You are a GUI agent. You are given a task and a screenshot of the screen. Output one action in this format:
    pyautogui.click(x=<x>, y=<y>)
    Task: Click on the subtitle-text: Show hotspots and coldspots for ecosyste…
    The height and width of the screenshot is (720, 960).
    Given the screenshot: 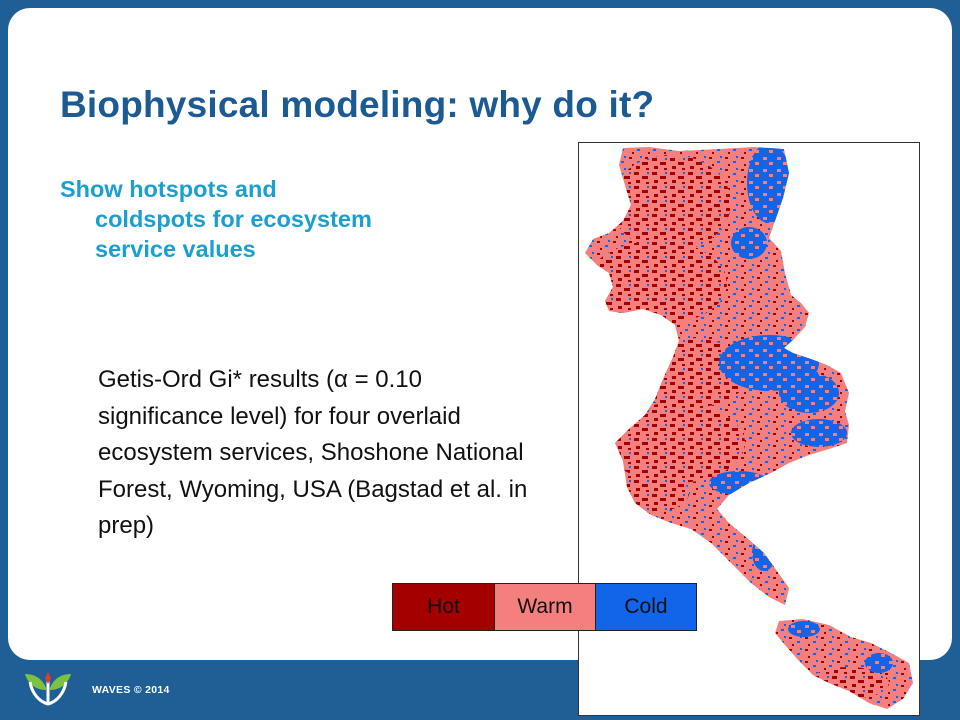 What is the action you would take?
    pyautogui.click(x=216, y=219)
    